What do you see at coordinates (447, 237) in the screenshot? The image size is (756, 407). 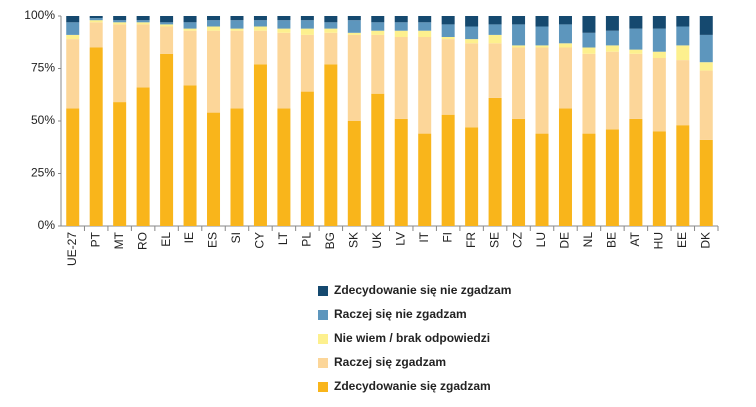 I see `x-tick-label: FI` at bounding box center [447, 237].